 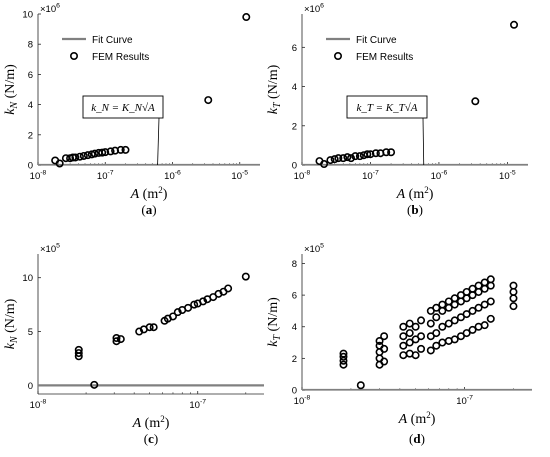 What do you see at coordinates (27, 15) in the screenshot?
I see `y-tick-label: 10` at bounding box center [27, 15].